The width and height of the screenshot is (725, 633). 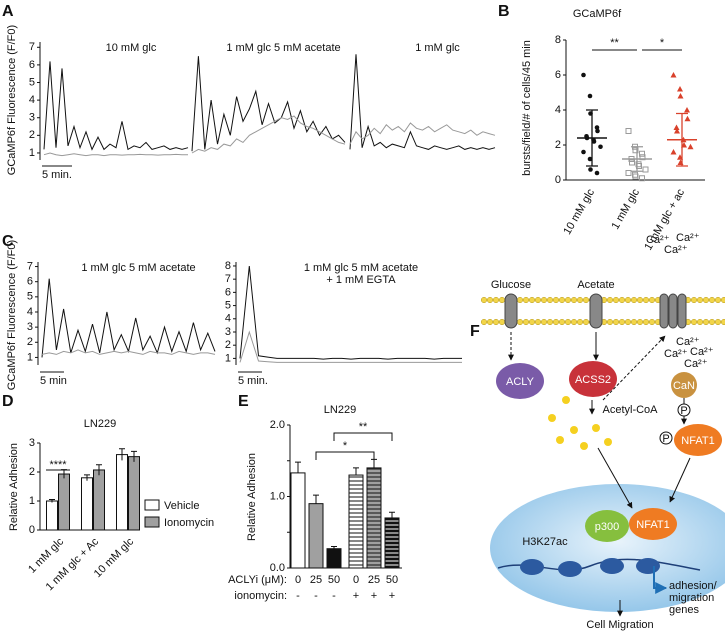 I want to click on nfat, so click(x=698, y=440).